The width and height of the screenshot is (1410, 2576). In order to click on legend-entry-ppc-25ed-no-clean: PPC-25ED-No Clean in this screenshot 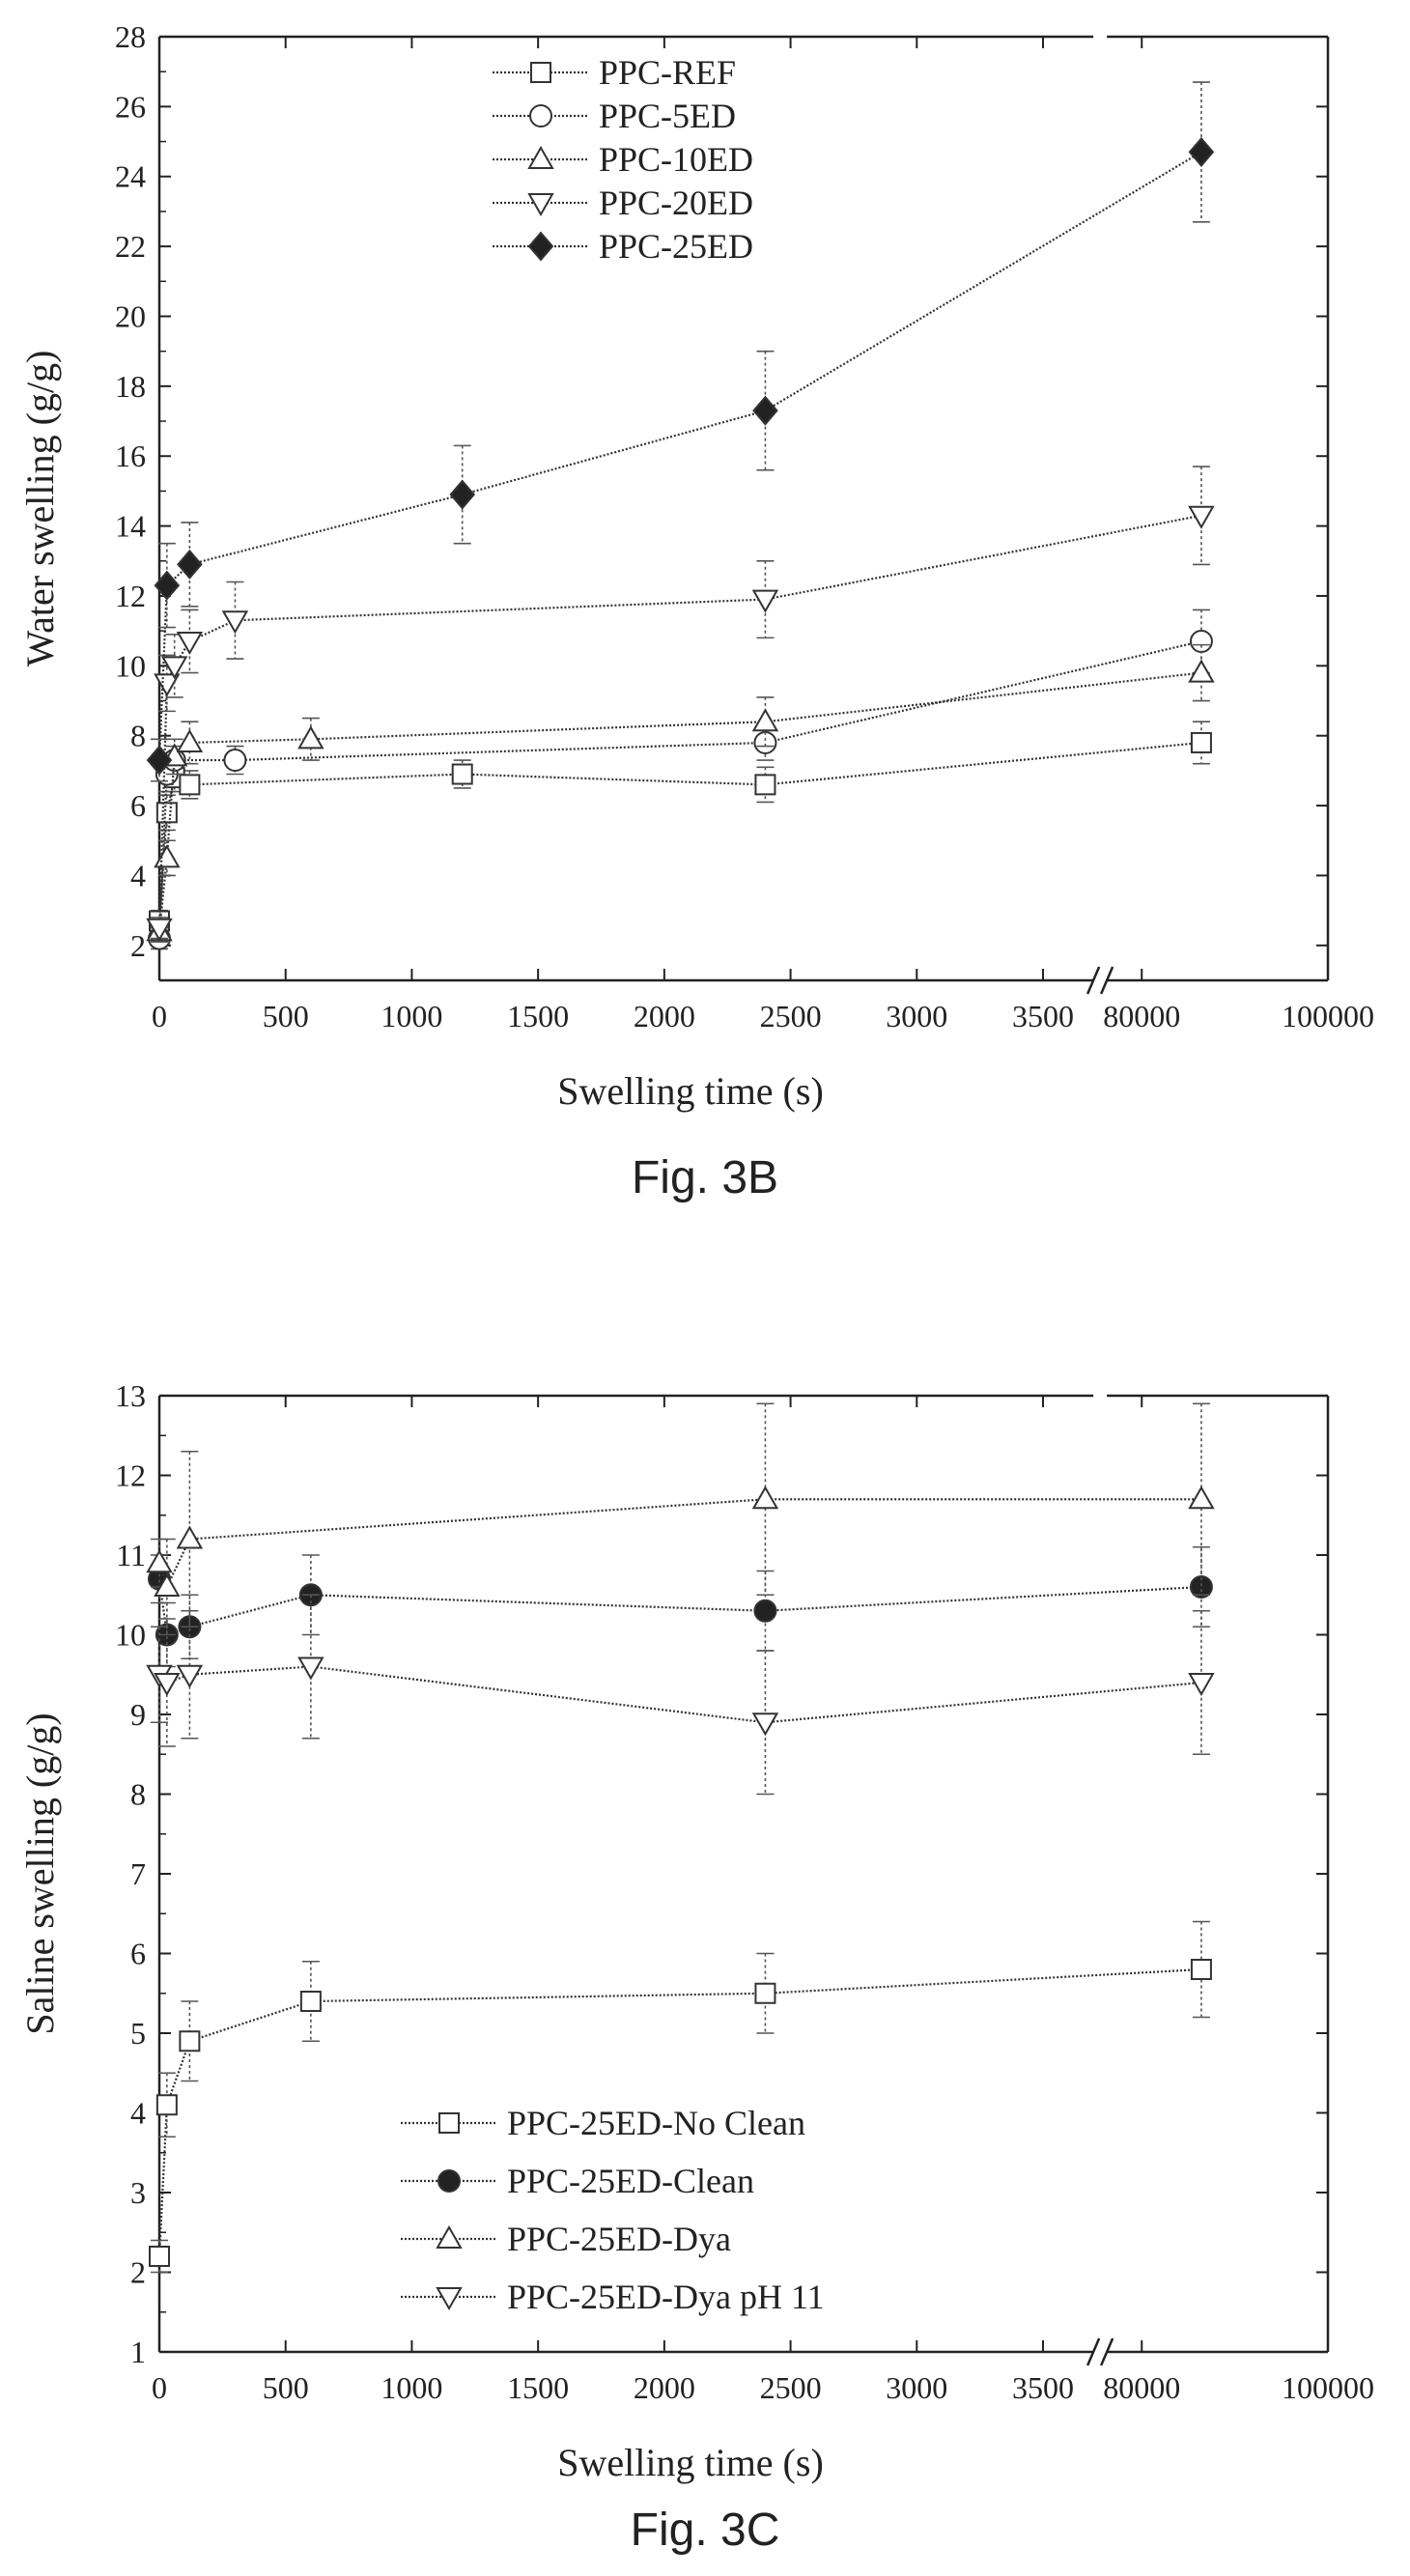, I will do `click(603, 2123)`.